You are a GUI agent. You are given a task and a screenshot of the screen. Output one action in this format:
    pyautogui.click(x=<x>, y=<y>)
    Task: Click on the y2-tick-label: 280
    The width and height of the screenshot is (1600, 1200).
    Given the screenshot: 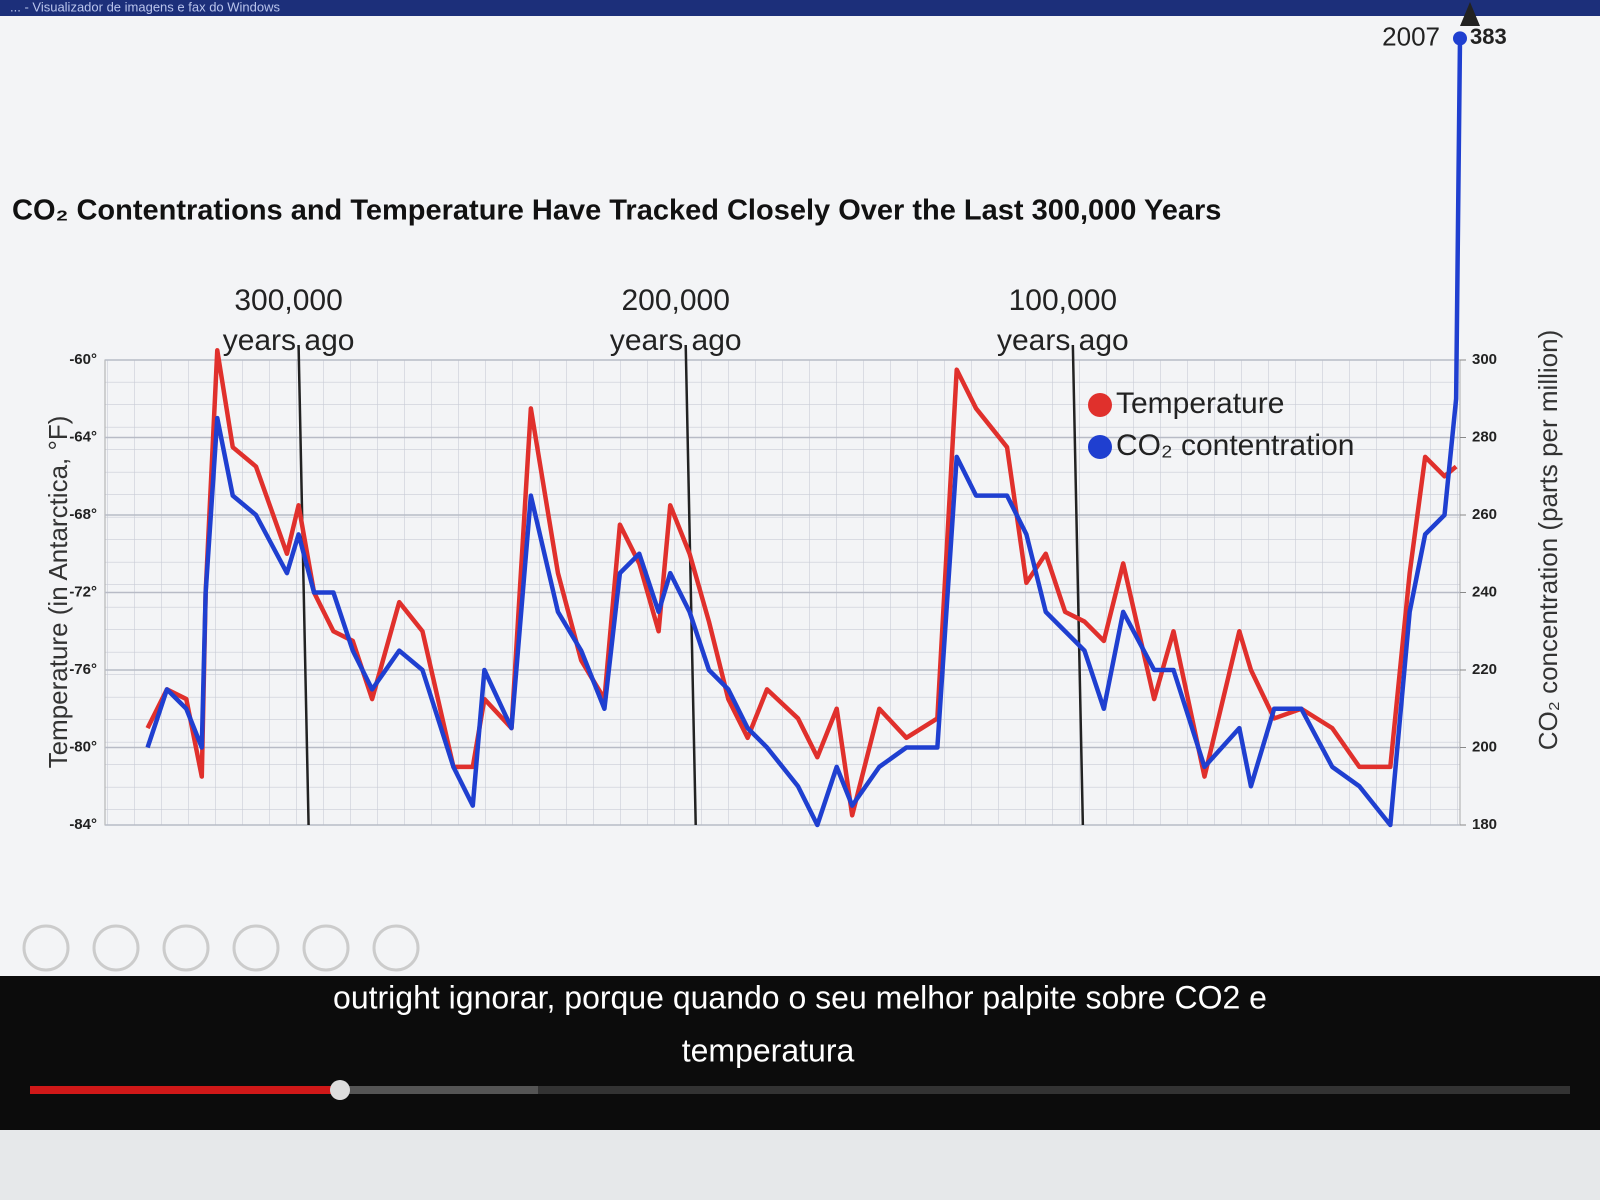 What is the action you would take?
    pyautogui.click(x=1484, y=436)
    